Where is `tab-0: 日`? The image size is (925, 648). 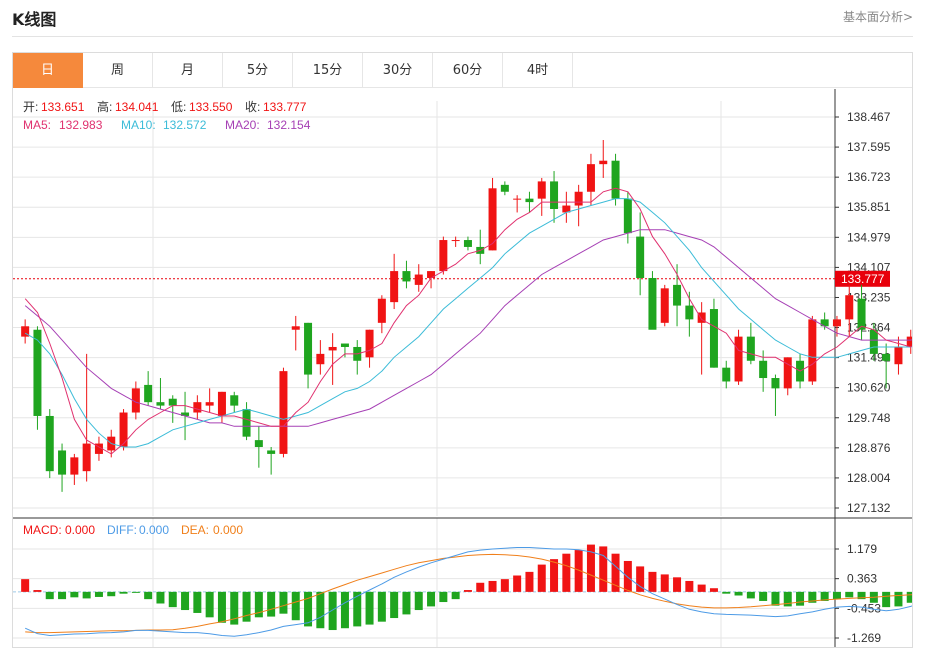 tab-0: 日 is located at coordinates (48, 70).